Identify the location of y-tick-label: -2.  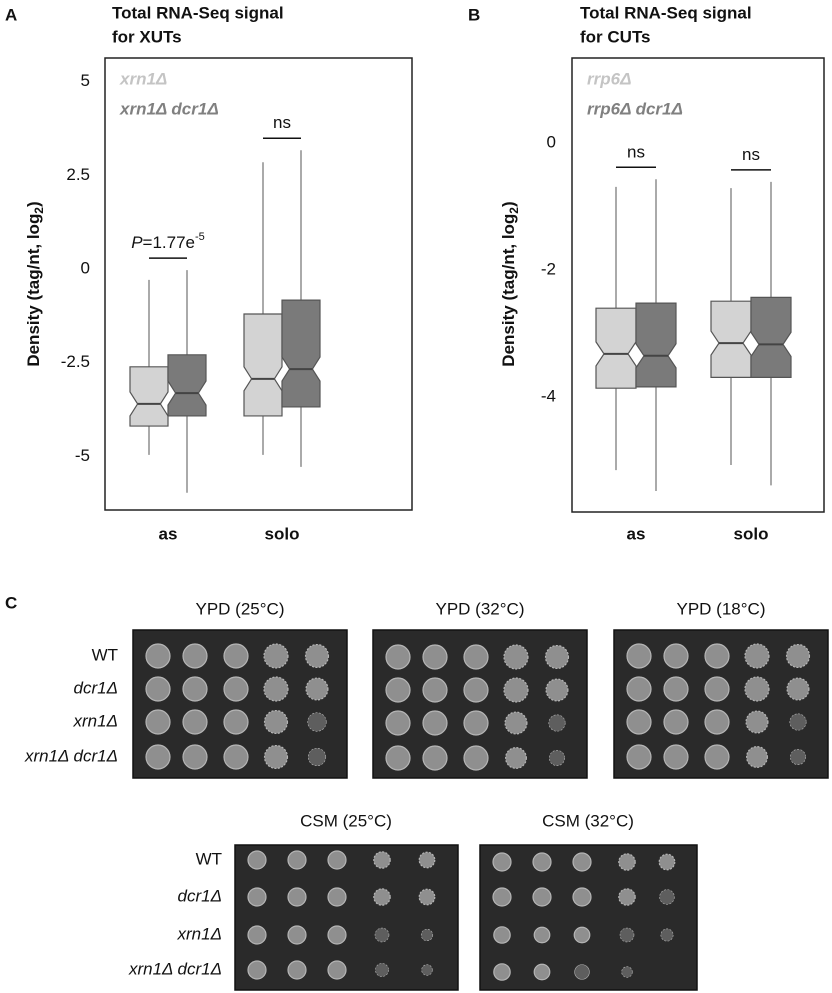
(548, 269).